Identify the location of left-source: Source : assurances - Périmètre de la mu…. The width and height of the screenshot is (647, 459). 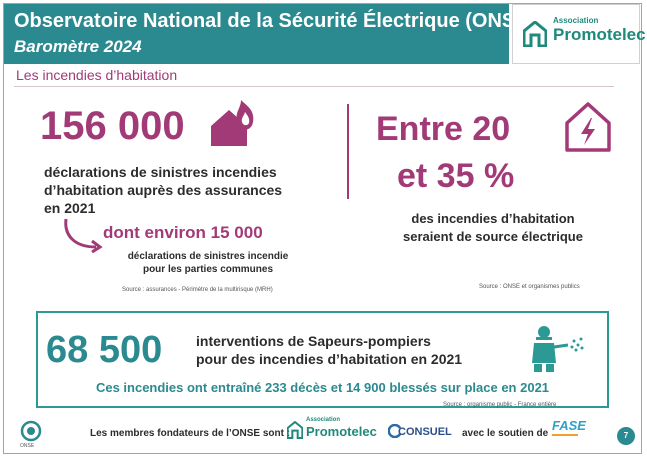
(197, 290).